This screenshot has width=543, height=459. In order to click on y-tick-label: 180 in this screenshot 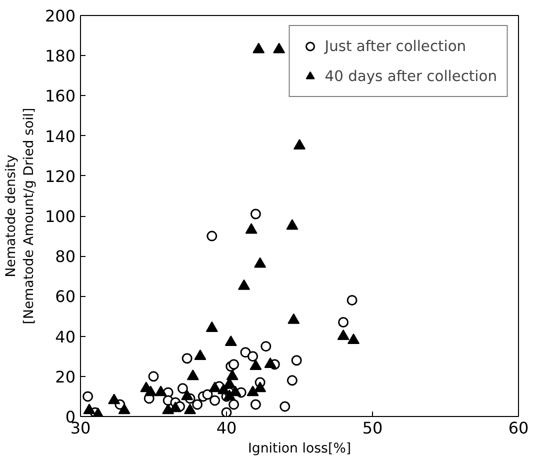, I will do `click(60, 56)`.